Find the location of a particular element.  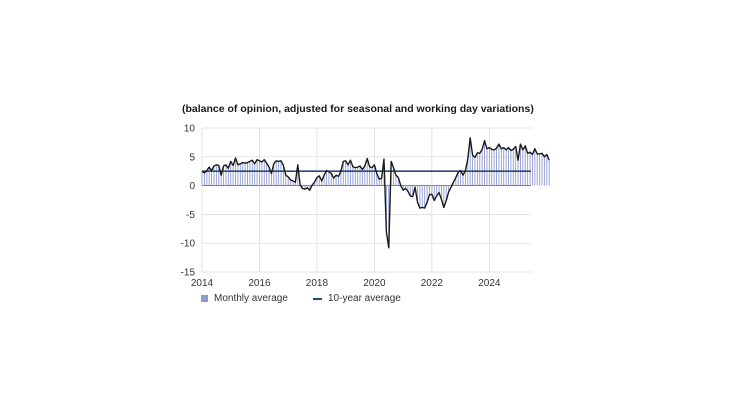

legend-item-monthly: Monthly average is located at coordinates (244, 298).